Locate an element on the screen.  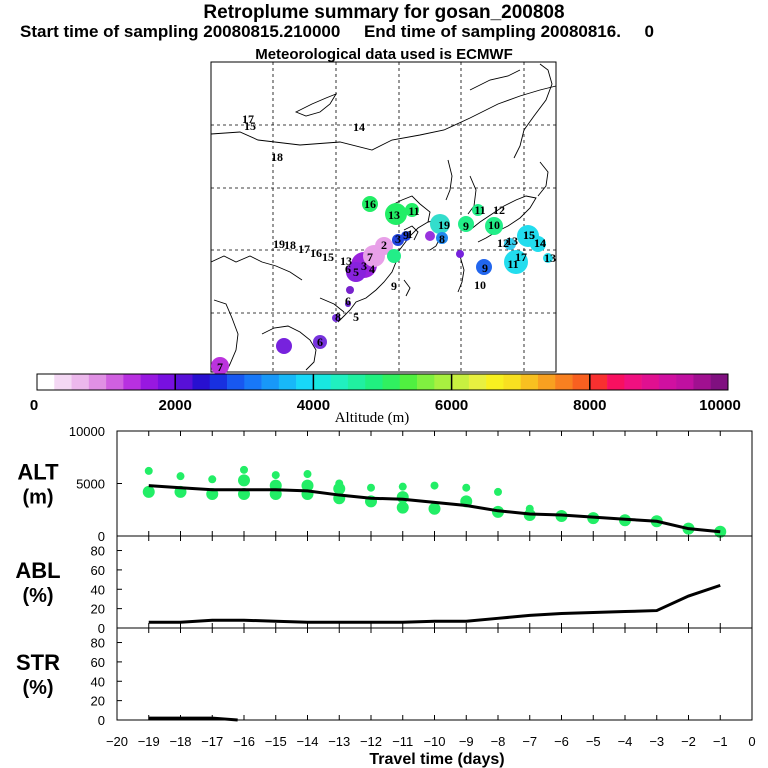
x-tick-label: −20 is located at coordinates (117, 741).